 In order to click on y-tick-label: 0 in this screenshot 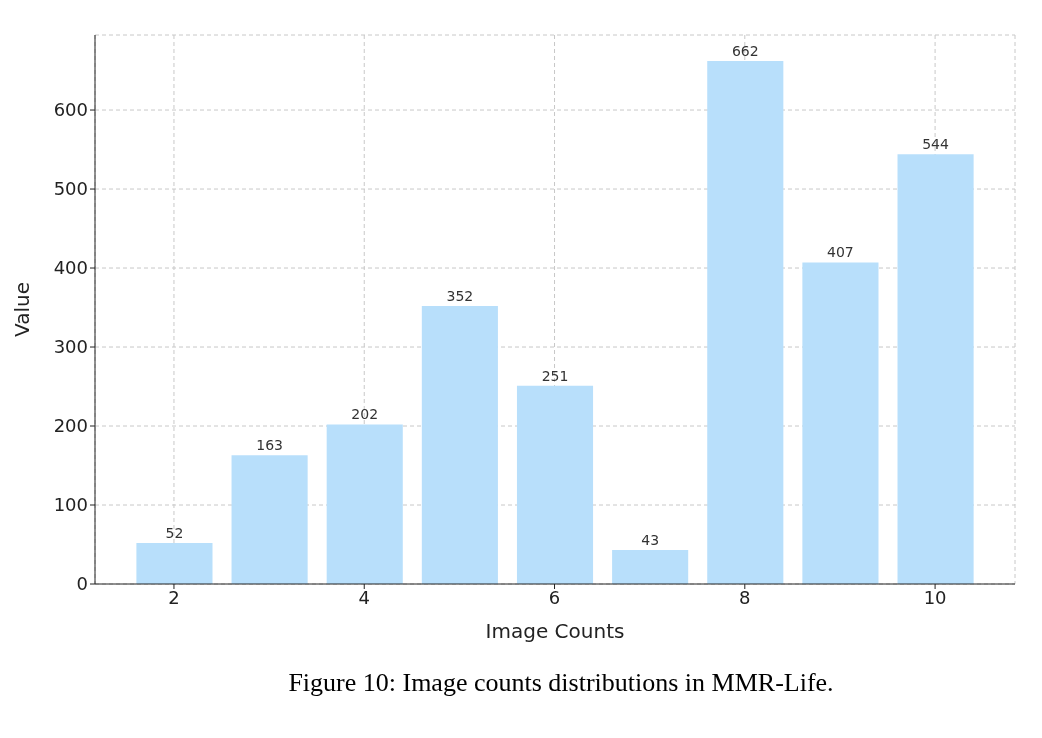, I will do `click(82, 584)`.